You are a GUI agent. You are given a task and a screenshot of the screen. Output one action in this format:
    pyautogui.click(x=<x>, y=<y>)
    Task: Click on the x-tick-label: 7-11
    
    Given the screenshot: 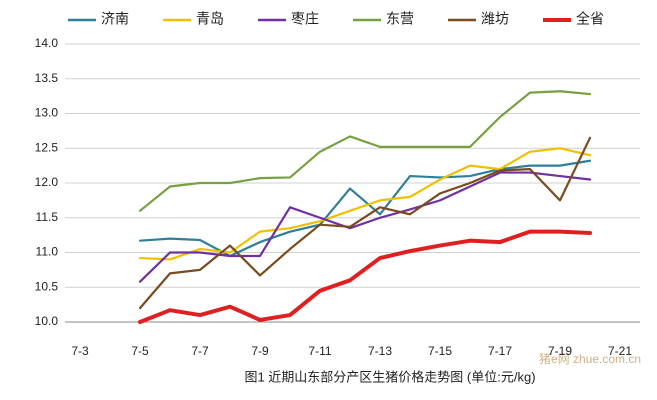 What is the action you would take?
    pyautogui.click(x=319, y=351)
    